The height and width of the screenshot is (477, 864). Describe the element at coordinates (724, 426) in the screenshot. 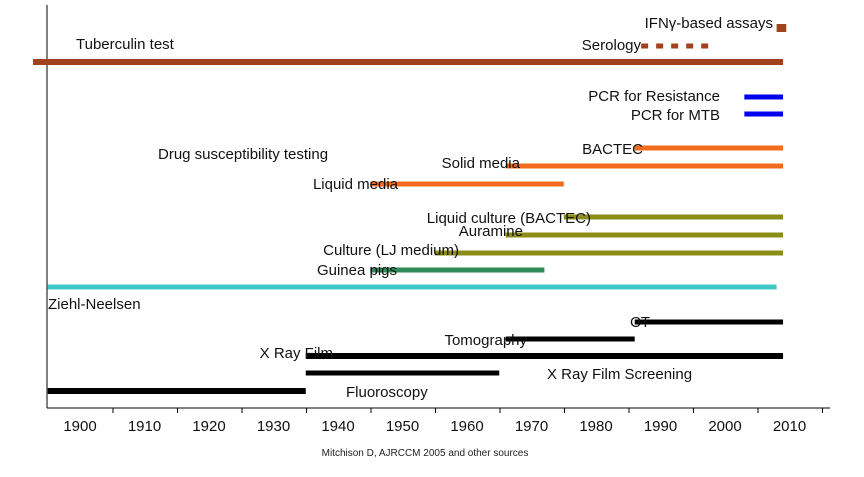

I see `tick-label-2000: 2000` at that location.